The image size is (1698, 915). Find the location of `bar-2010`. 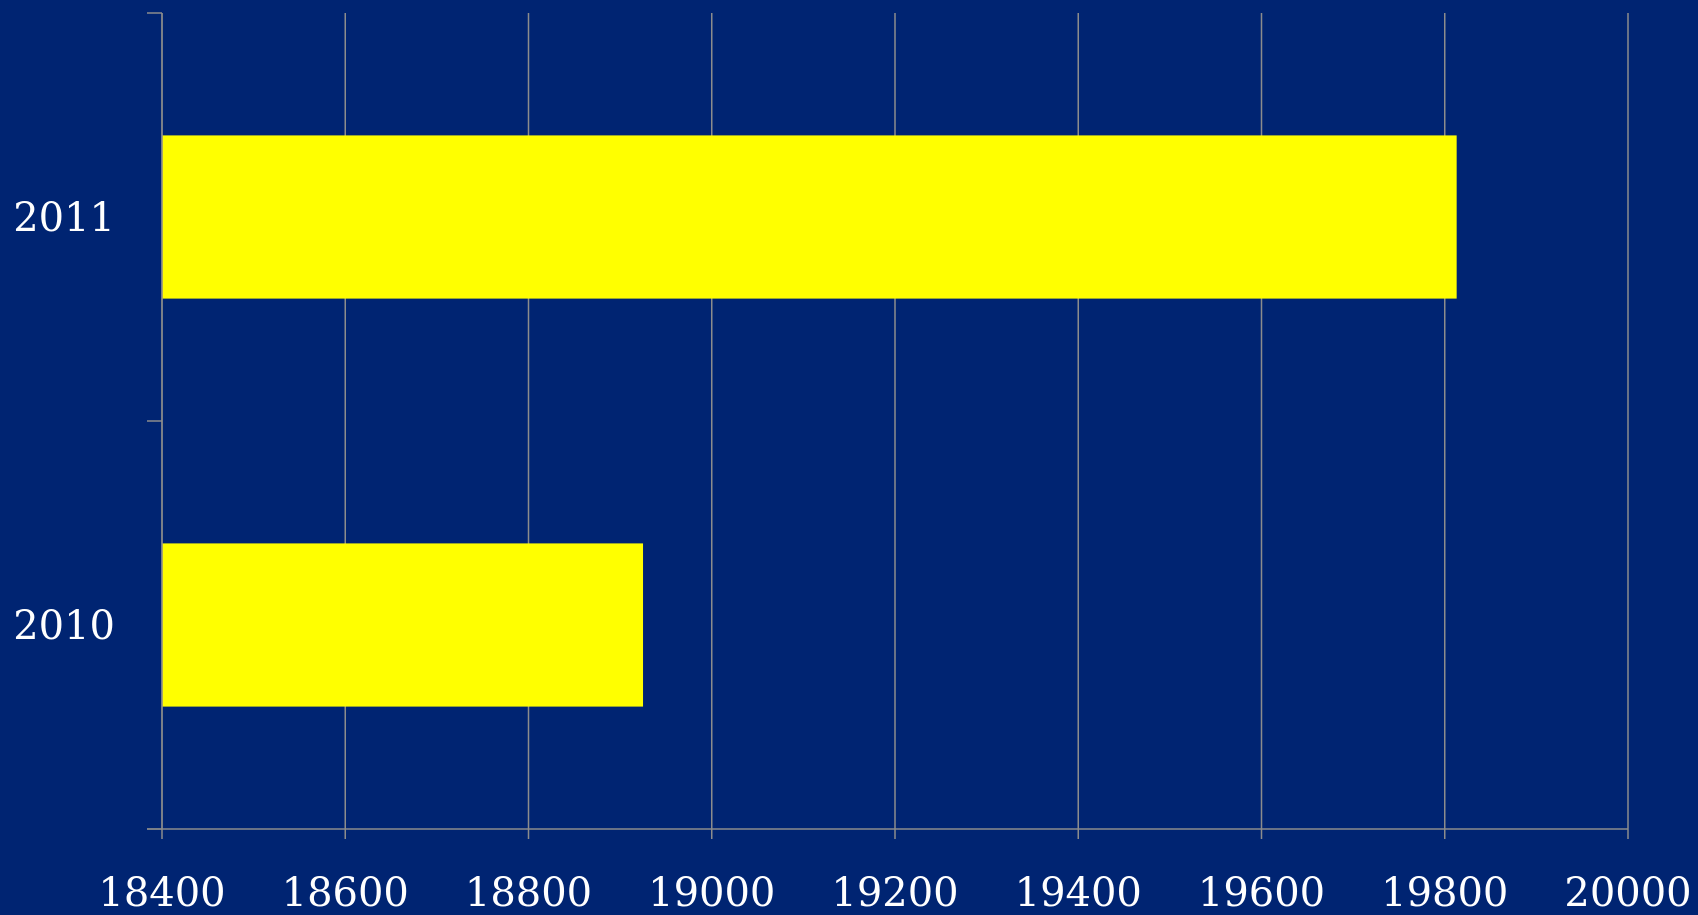

bar-2010 is located at coordinates (403, 625).